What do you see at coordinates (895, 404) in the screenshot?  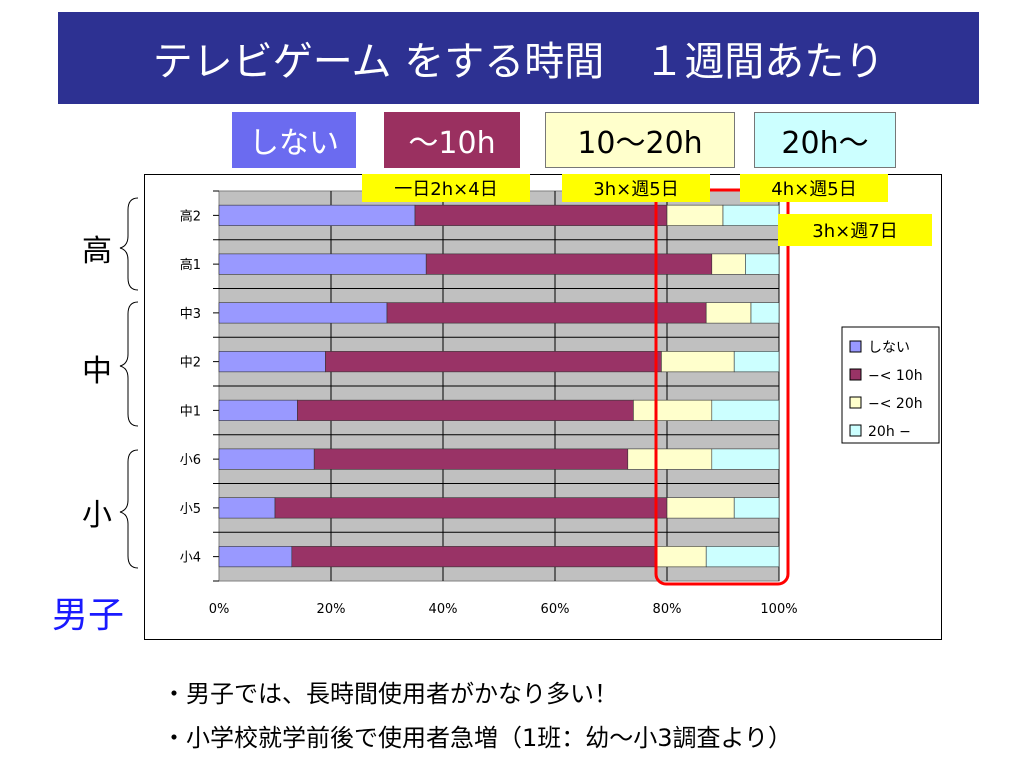 I see `legend-label: −< 20h` at bounding box center [895, 404].